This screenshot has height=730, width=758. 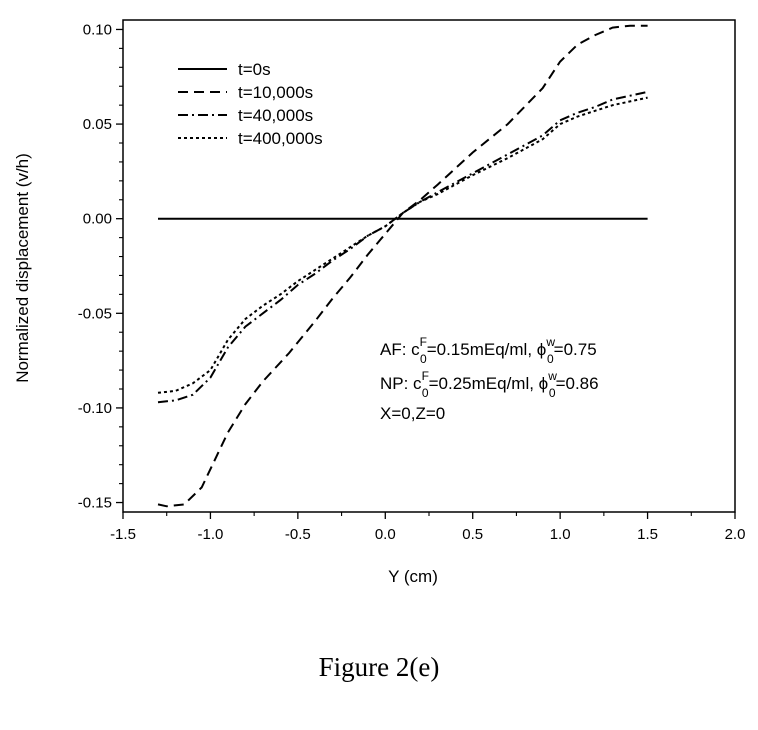 I want to click on legend: t=0s t=10,000s t=40,000s t=400,000s, so click(x=250, y=104).